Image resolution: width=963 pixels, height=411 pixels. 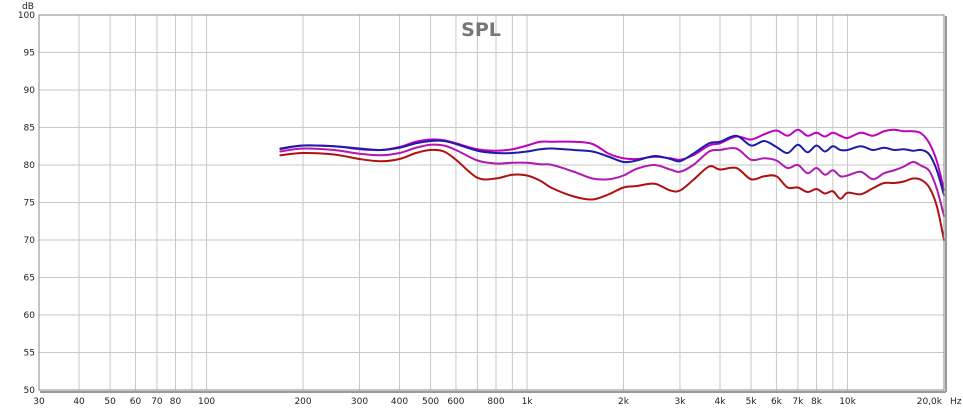 I want to click on x-tick-label: 8k, so click(x=817, y=402).